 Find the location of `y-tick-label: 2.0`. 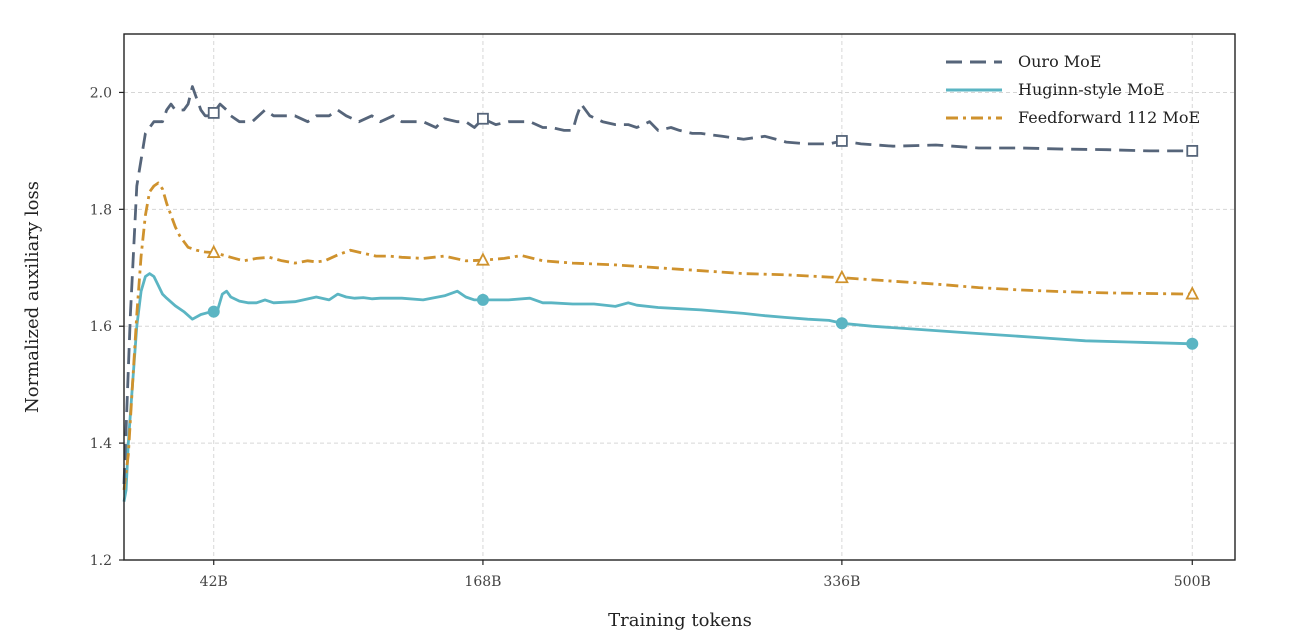

y-tick-label: 2.0 is located at coordinates (101, 93).